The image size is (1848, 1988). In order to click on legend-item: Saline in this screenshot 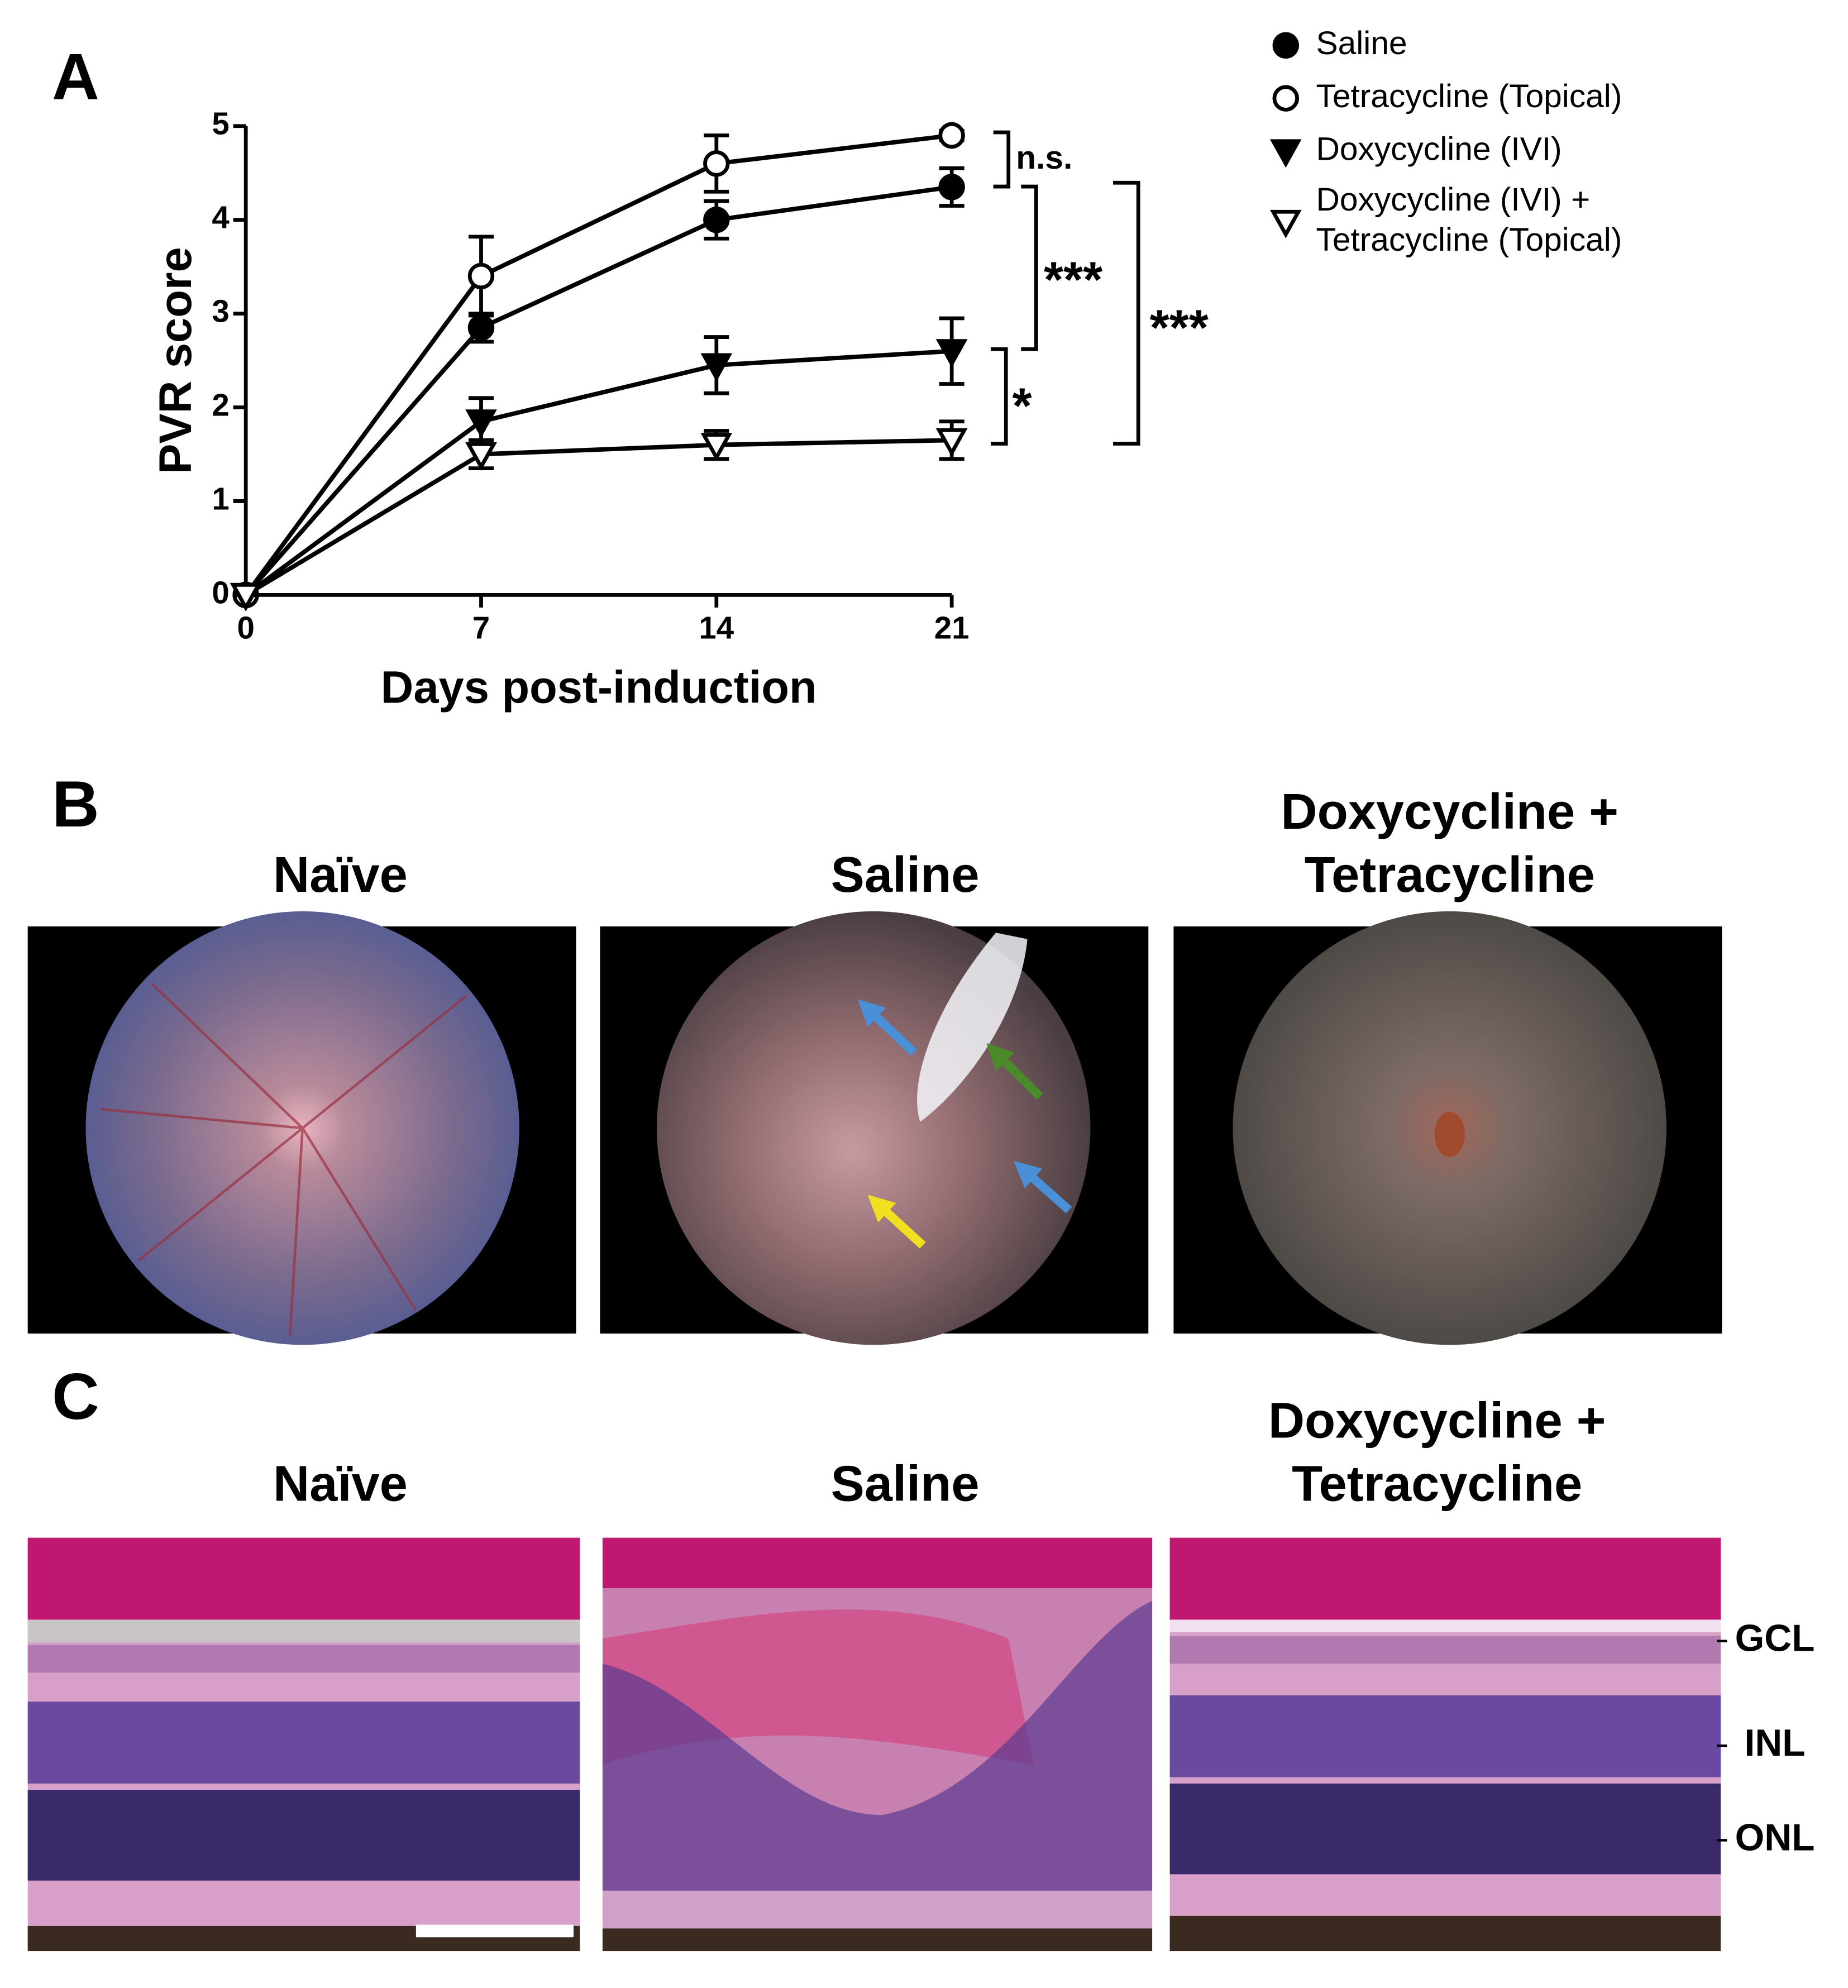, I will do `click(1361, 42)`.